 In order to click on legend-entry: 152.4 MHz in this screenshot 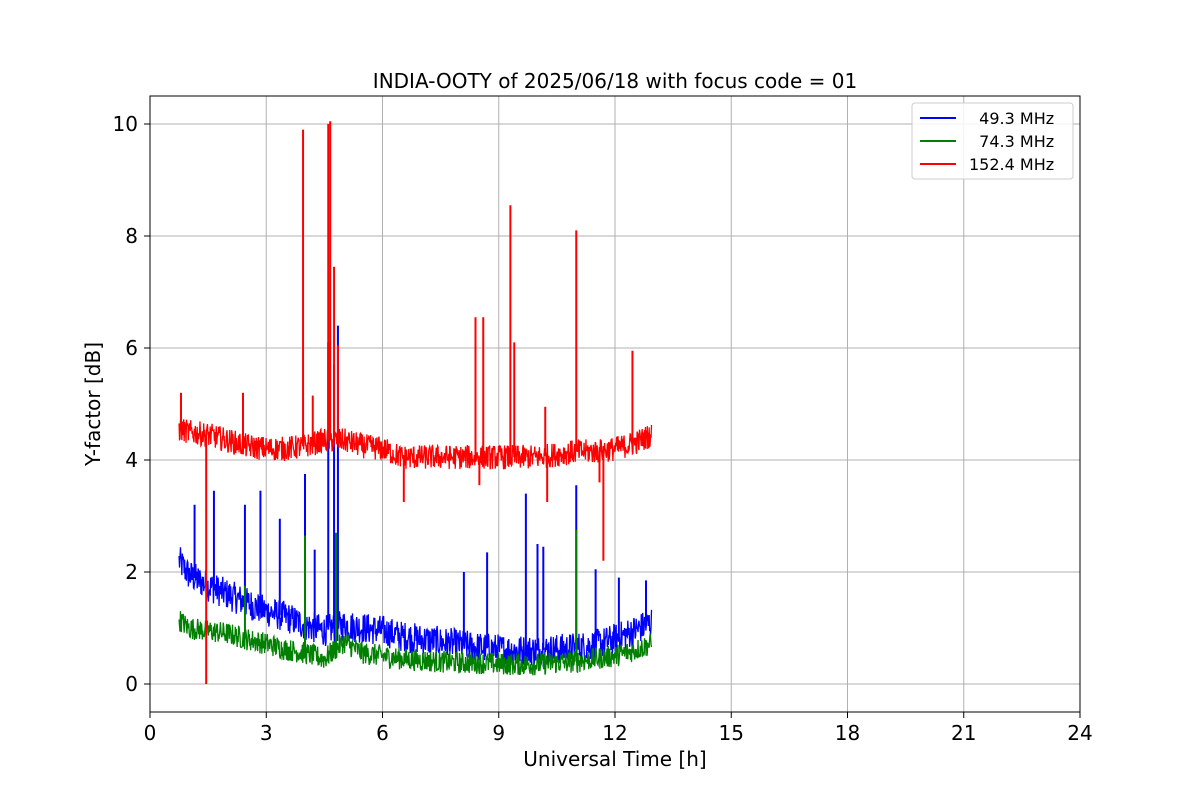, I will do `click(1011, 164)`.